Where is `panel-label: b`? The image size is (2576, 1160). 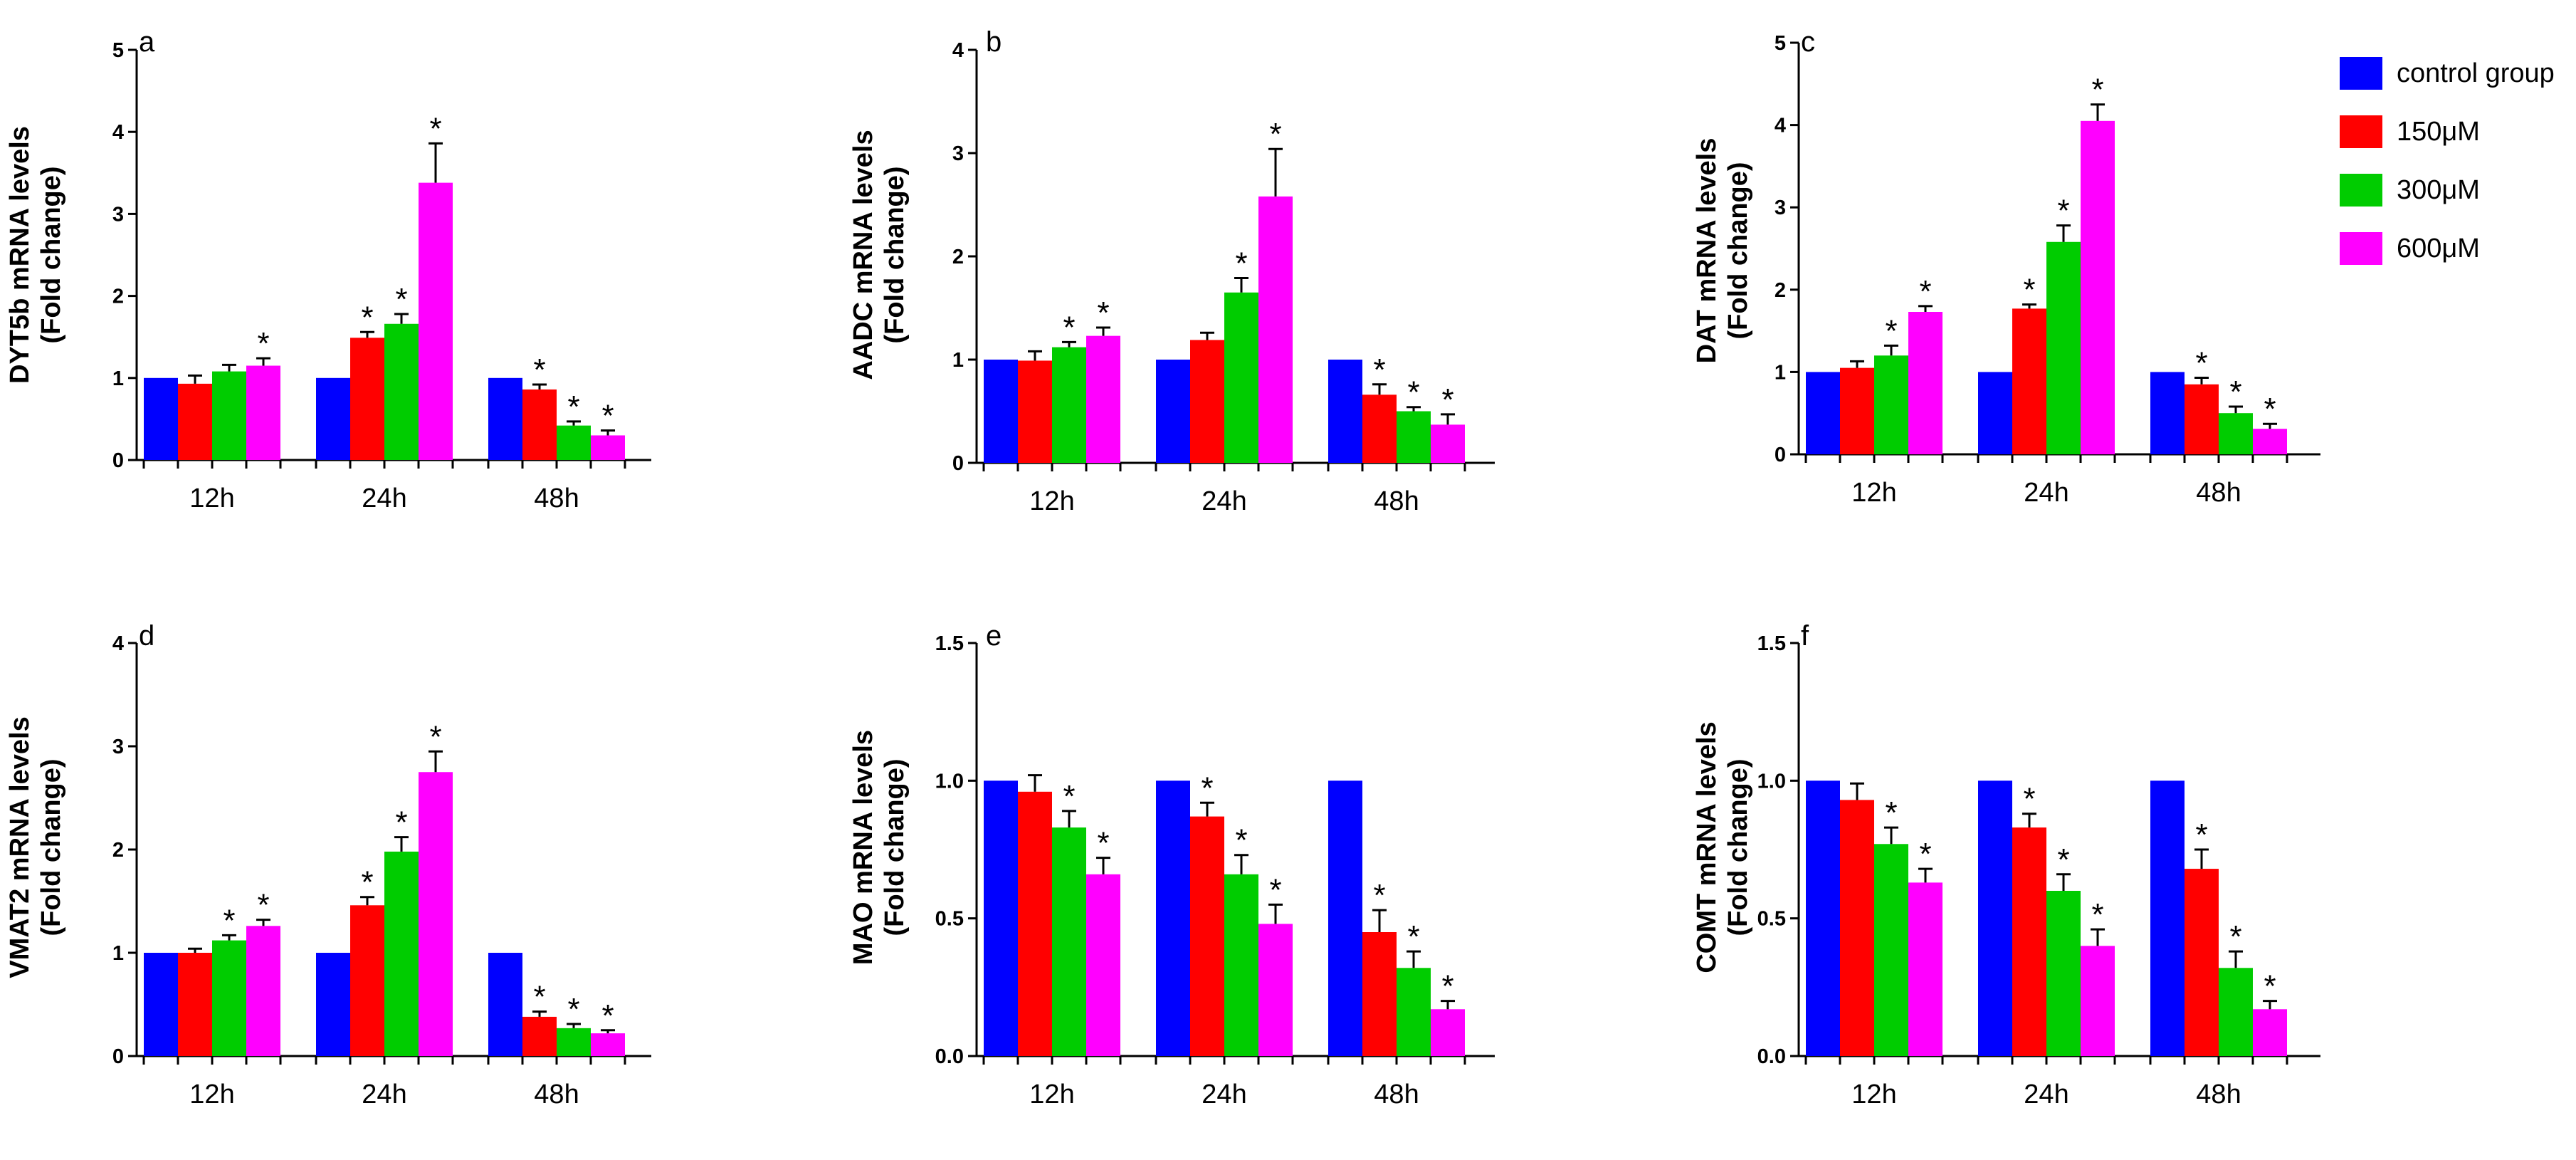
panel-label: b is located at coordinates (994, 42).